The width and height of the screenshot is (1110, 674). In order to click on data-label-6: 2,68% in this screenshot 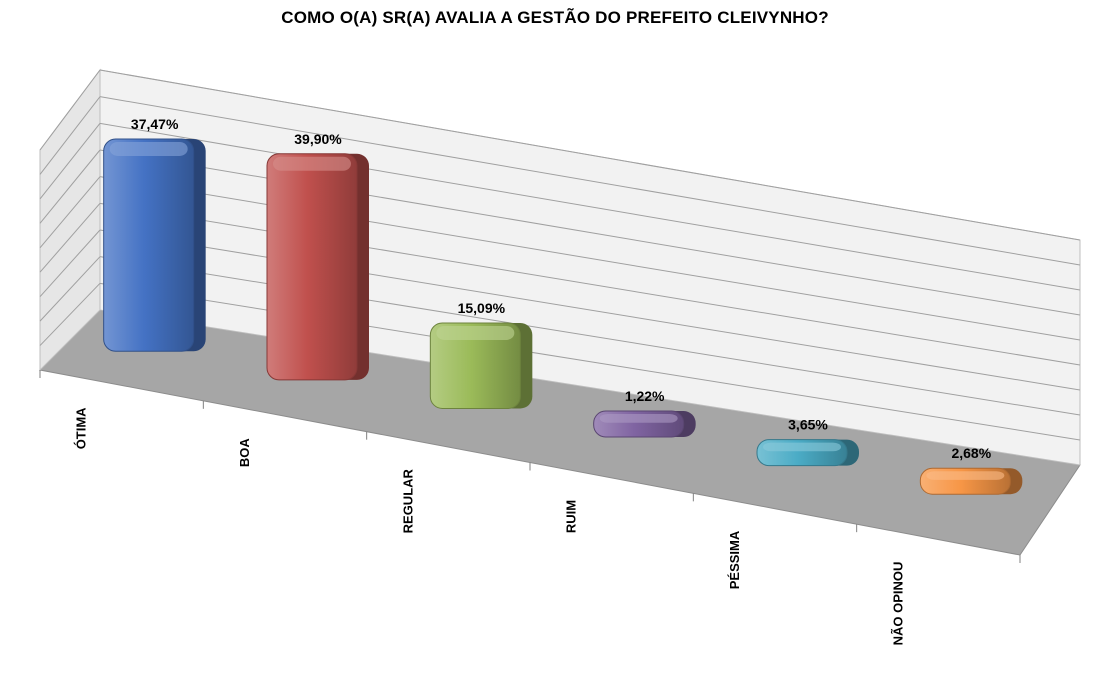, I will do `click(971, 453)`.